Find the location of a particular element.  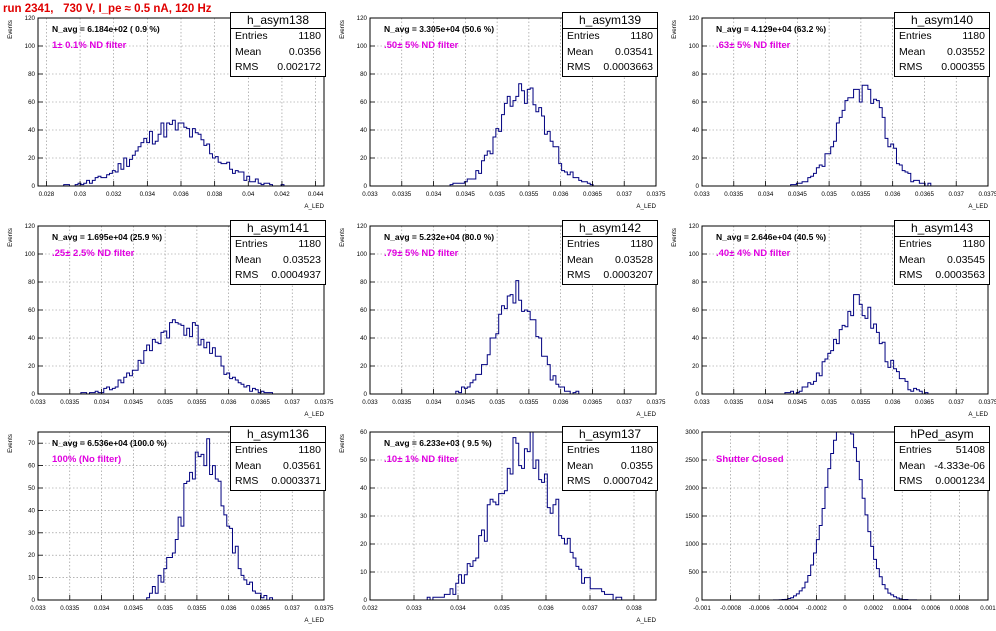

y-tick-label: 500 is located at coordinates (694, 572).